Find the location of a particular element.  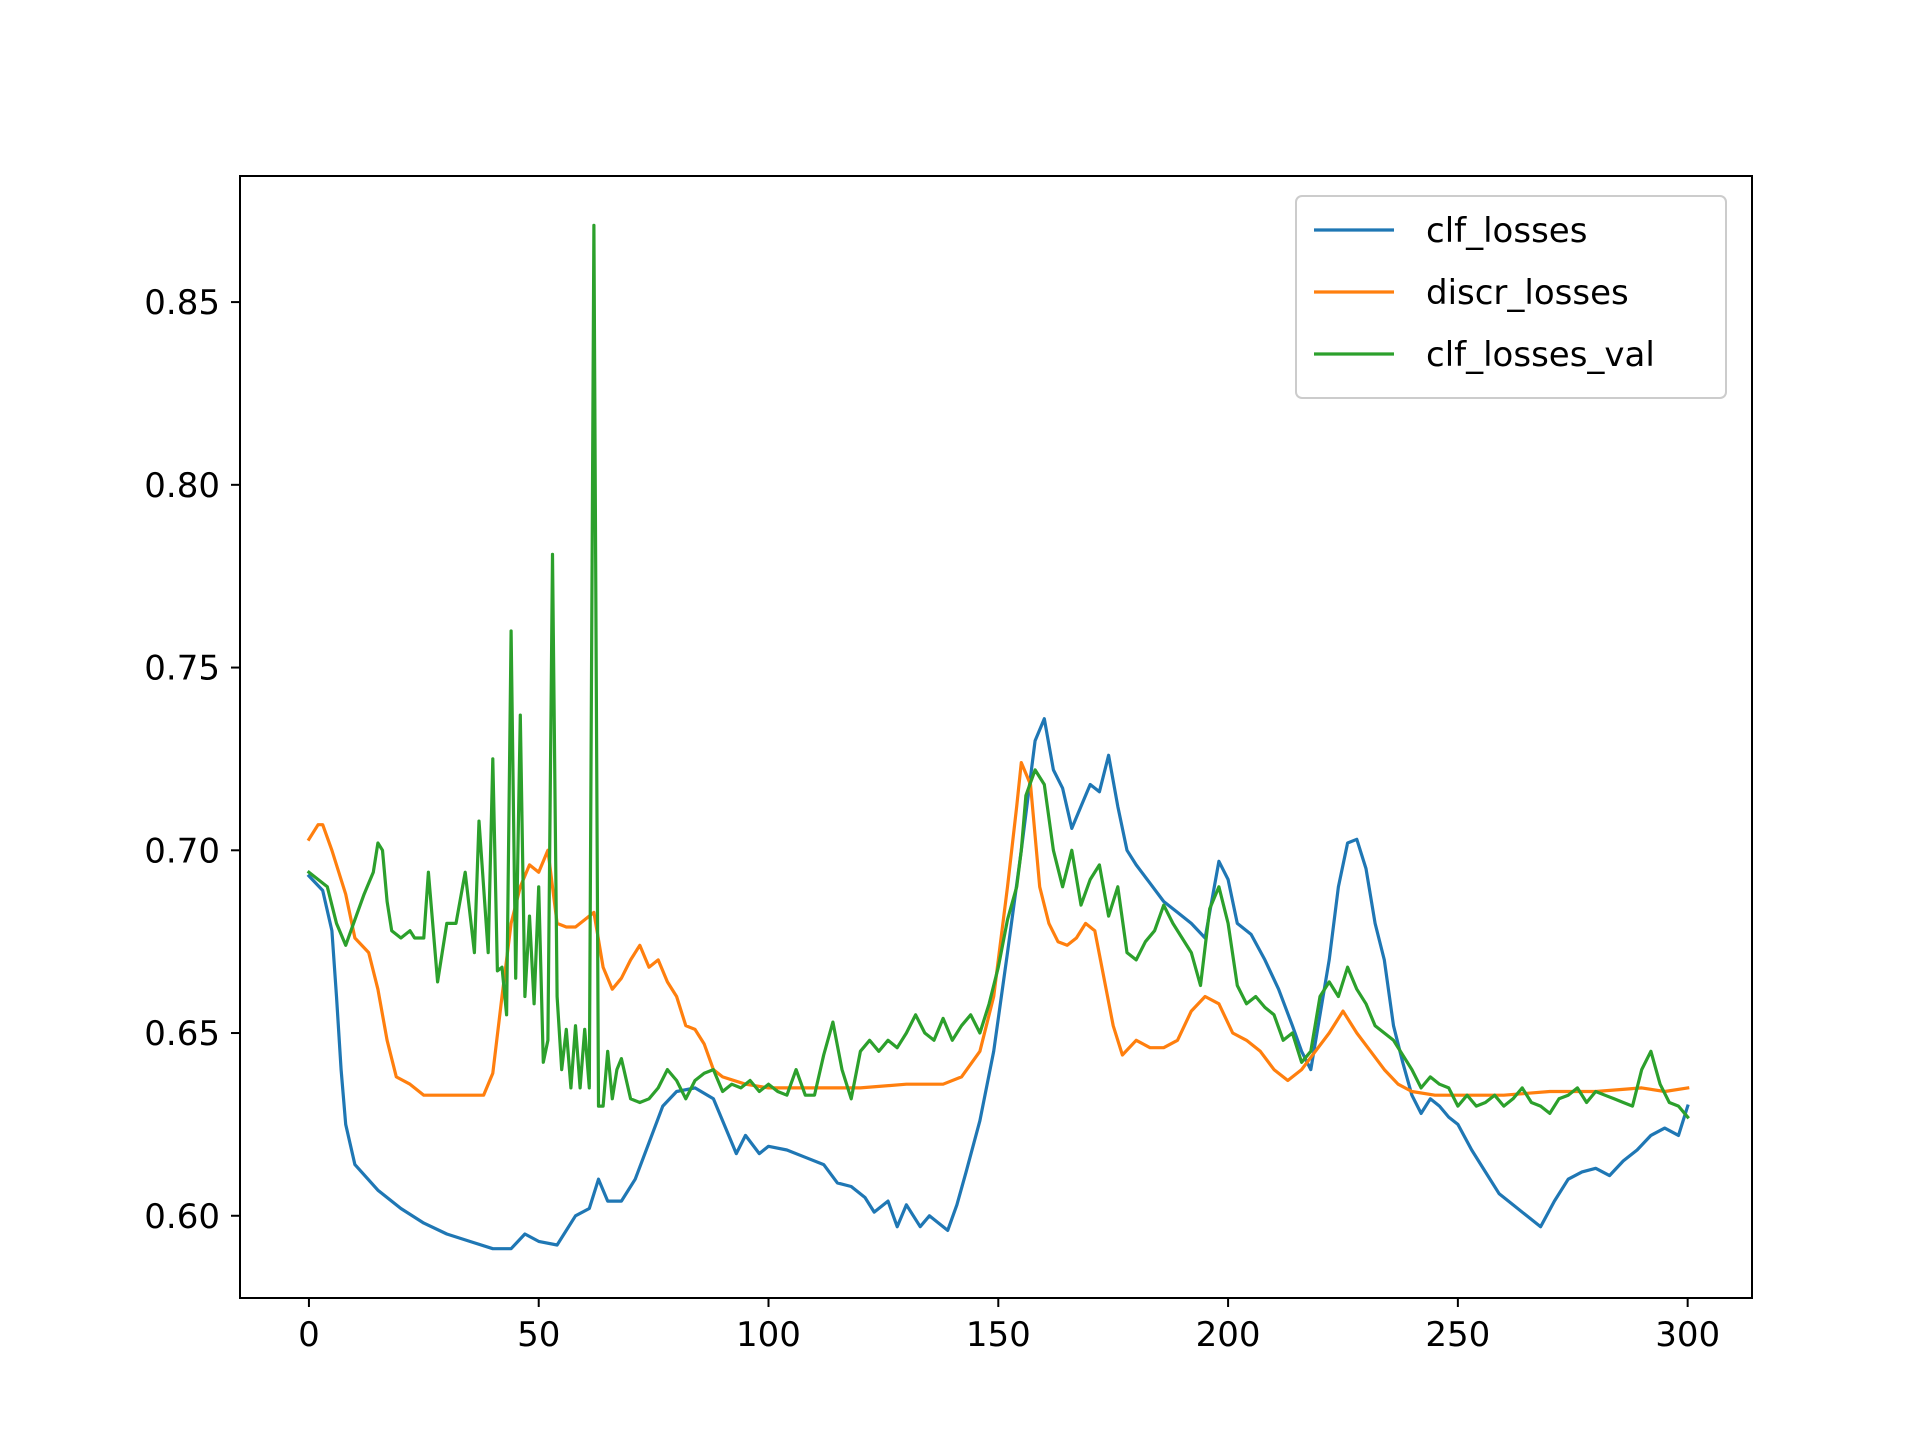

x-tick-label: 100 is located at coordinates (768, 1335).